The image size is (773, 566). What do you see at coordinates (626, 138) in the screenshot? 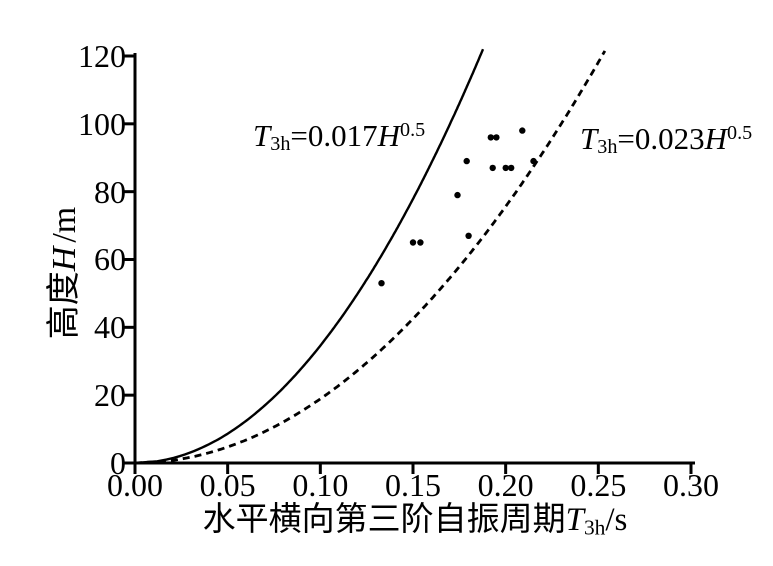
I see `curve2-eq-equals: =` at bounding box center [626, 138].